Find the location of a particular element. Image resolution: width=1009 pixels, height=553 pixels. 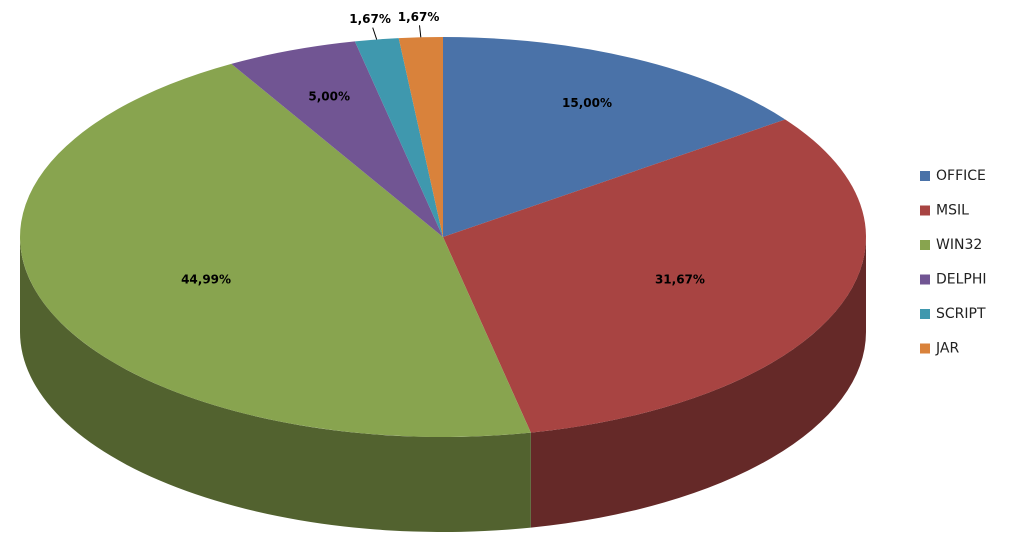

legend-label: OFFICE is located at coordinates (961, 176).